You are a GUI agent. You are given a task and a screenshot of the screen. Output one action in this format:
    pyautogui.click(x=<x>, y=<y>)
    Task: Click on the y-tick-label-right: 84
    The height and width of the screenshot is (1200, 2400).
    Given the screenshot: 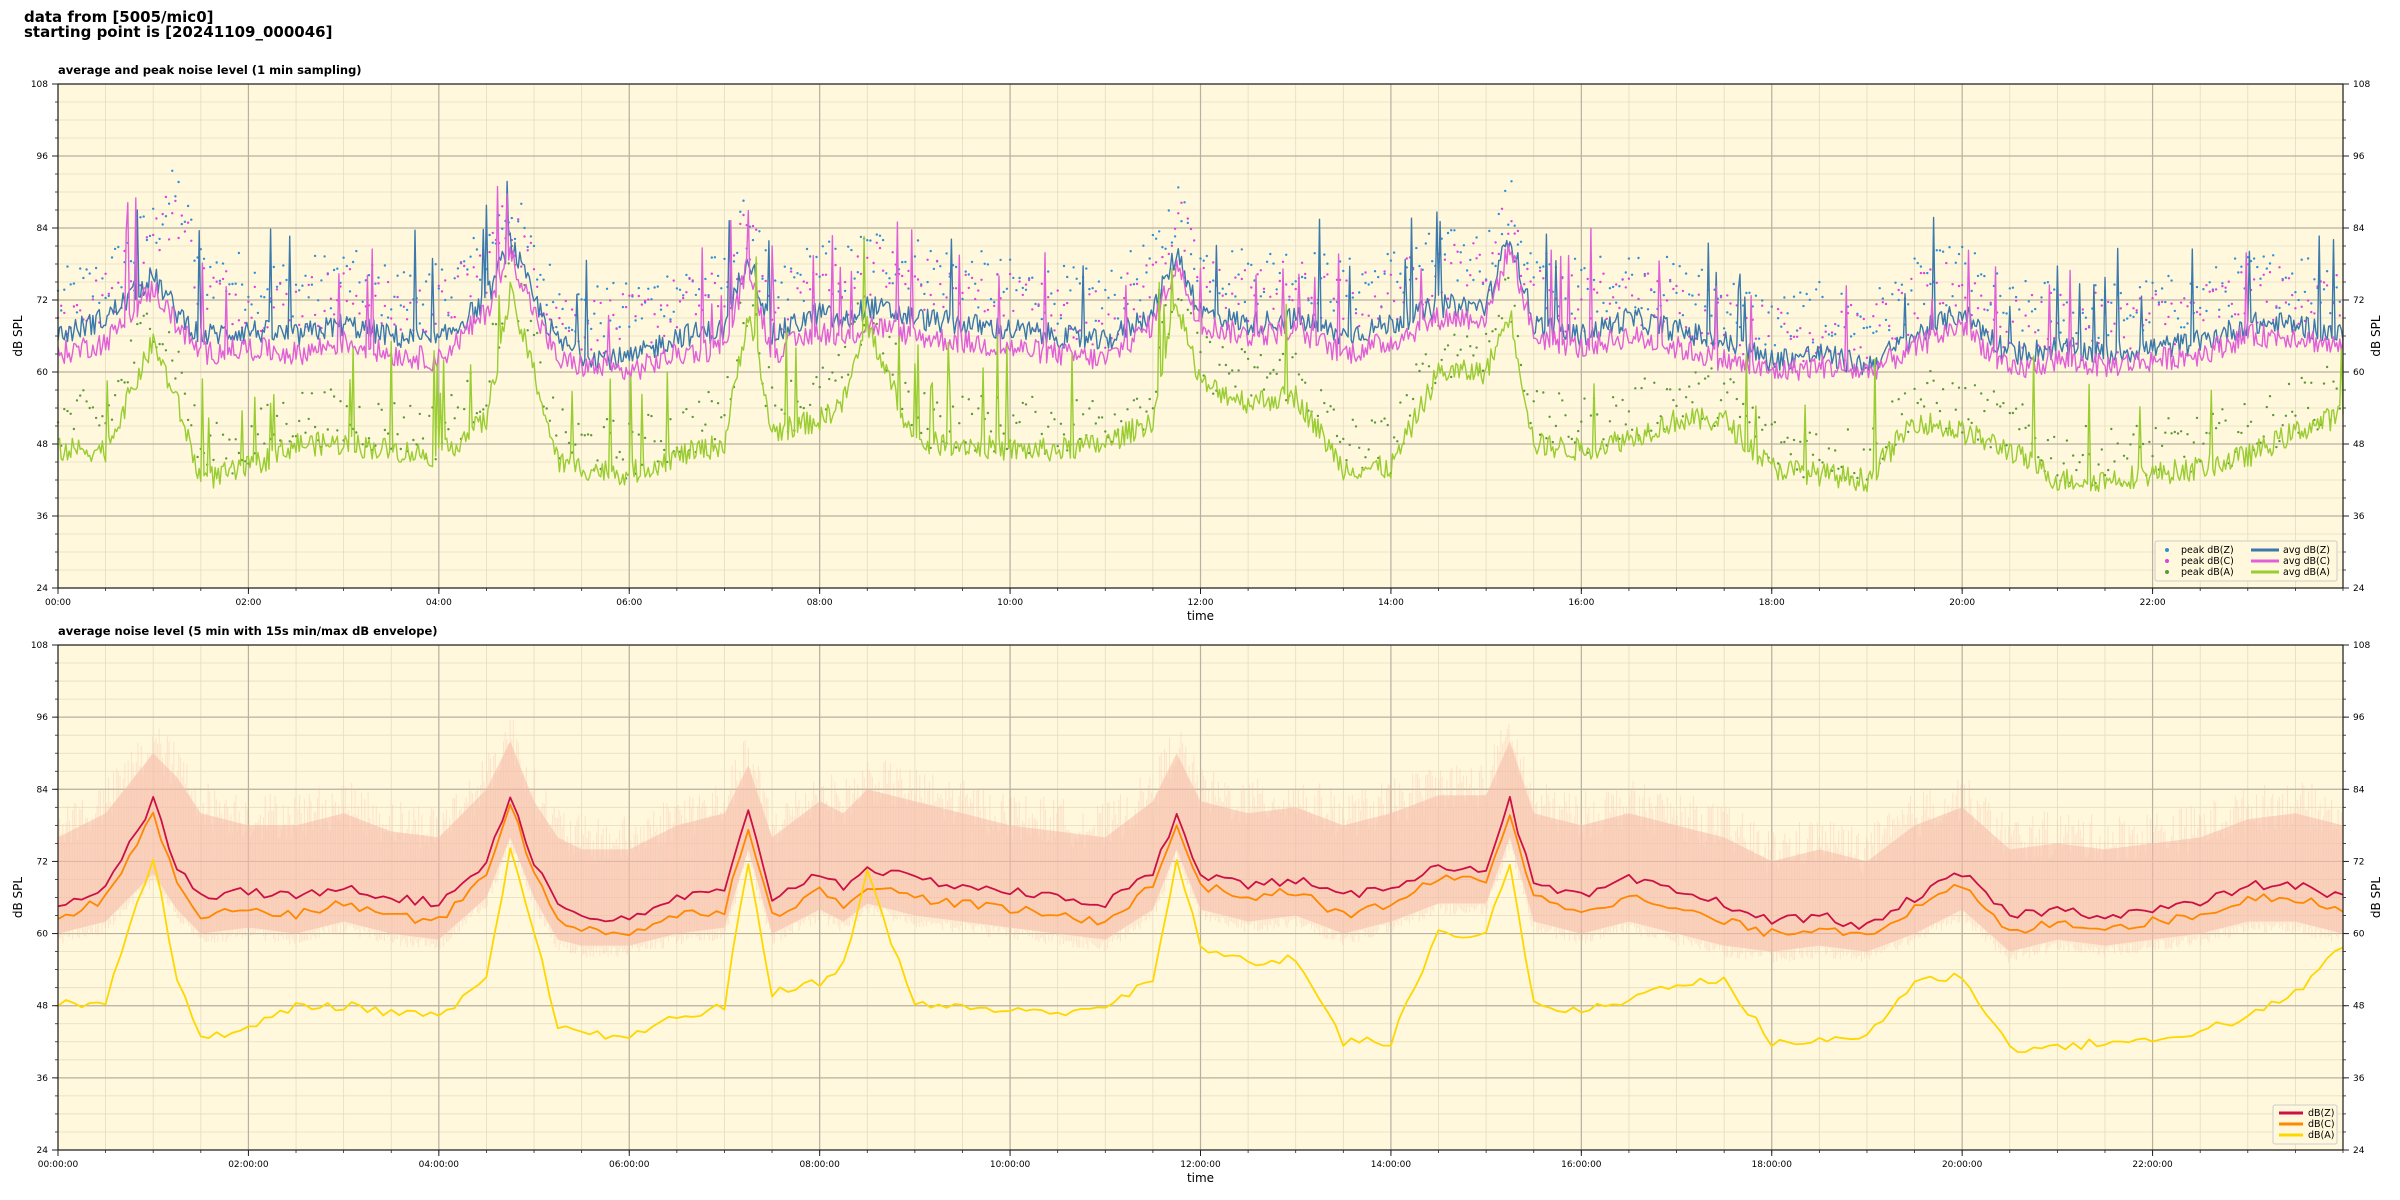 What is the action you would take?
    pyautogui.click(x=2359, y=790)
    